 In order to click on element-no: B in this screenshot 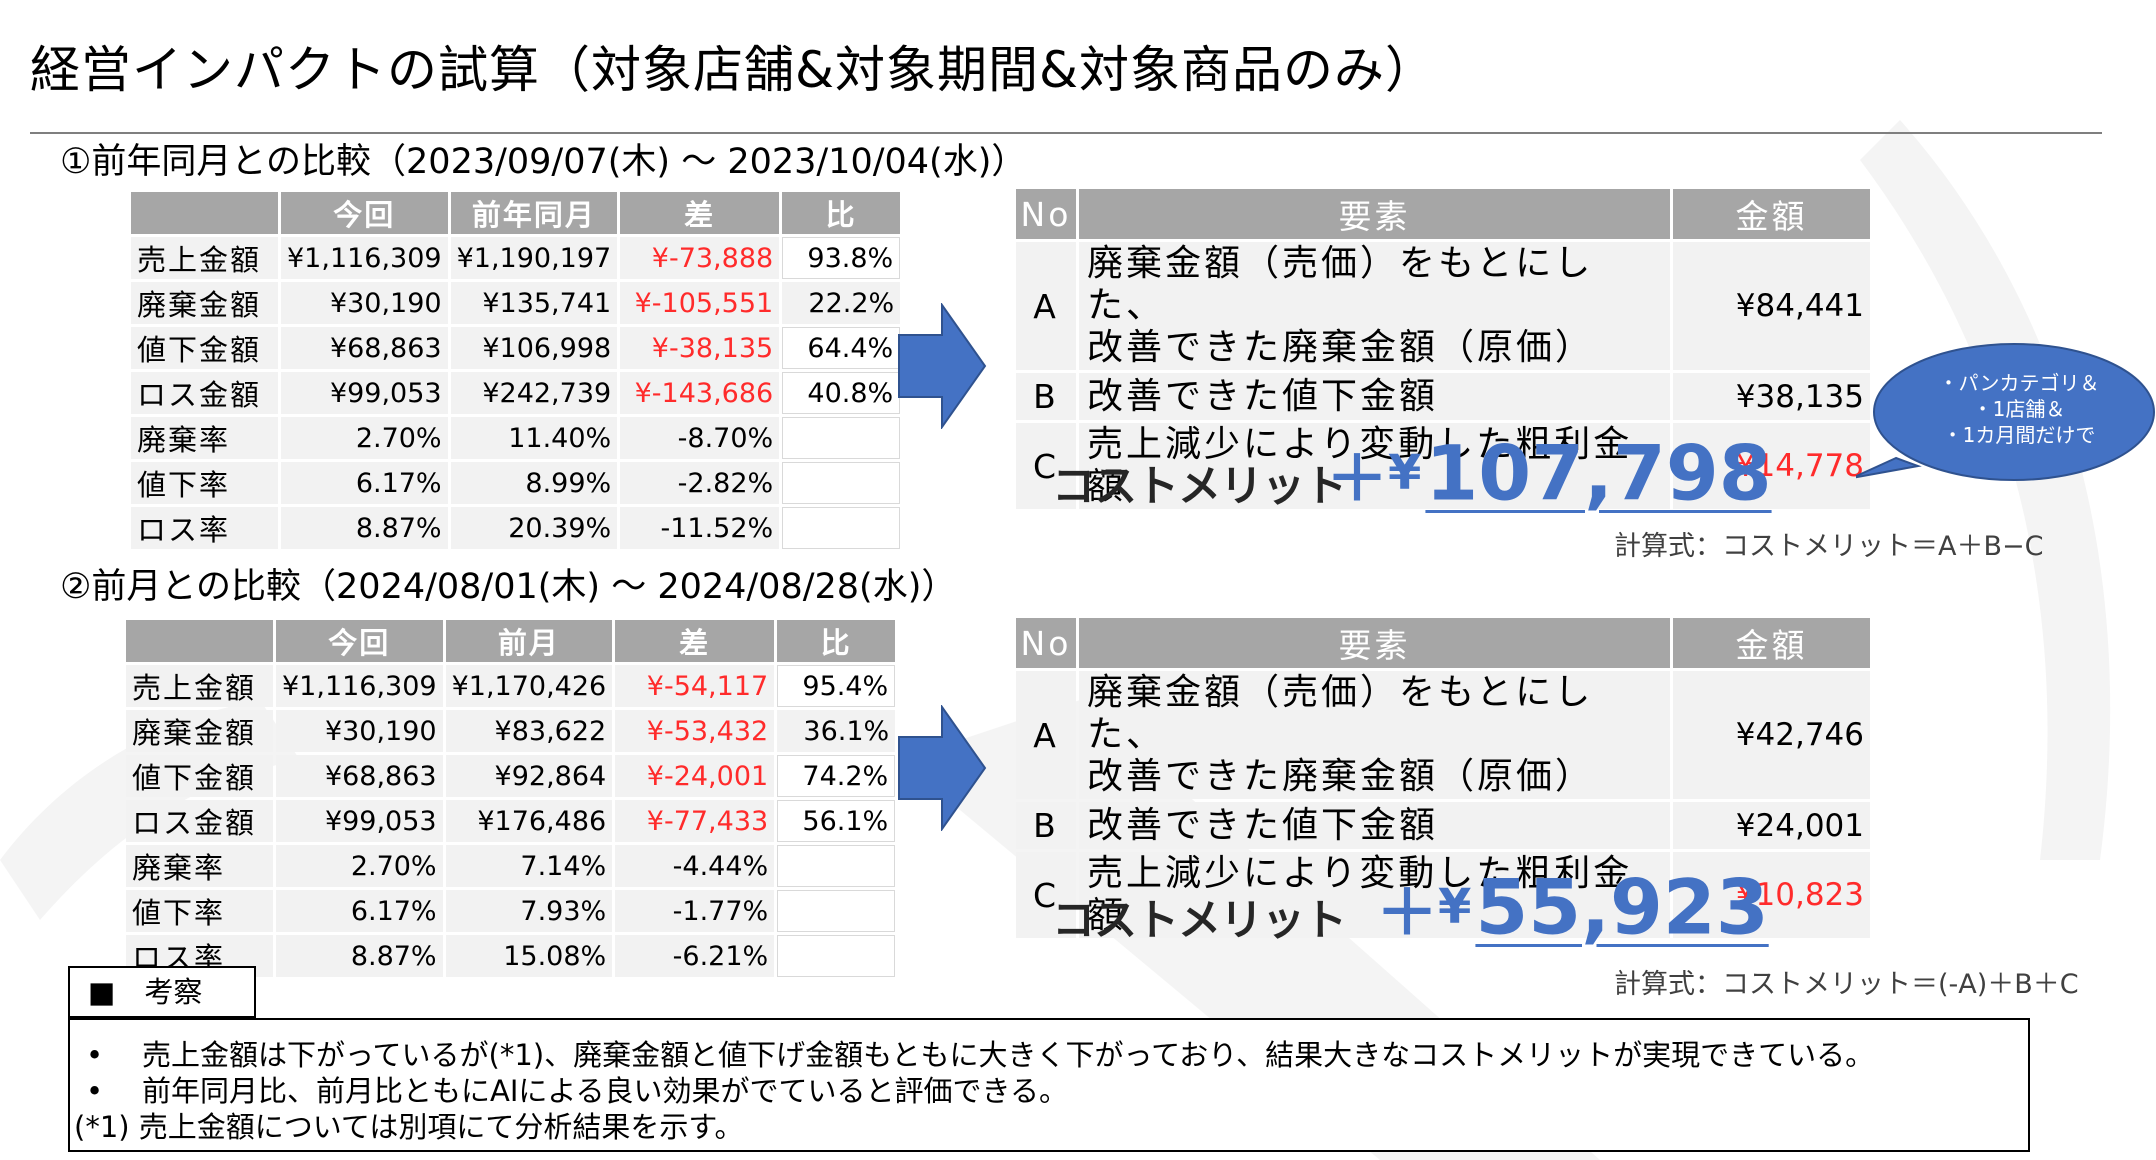, I will do `click(1046, 396)`.